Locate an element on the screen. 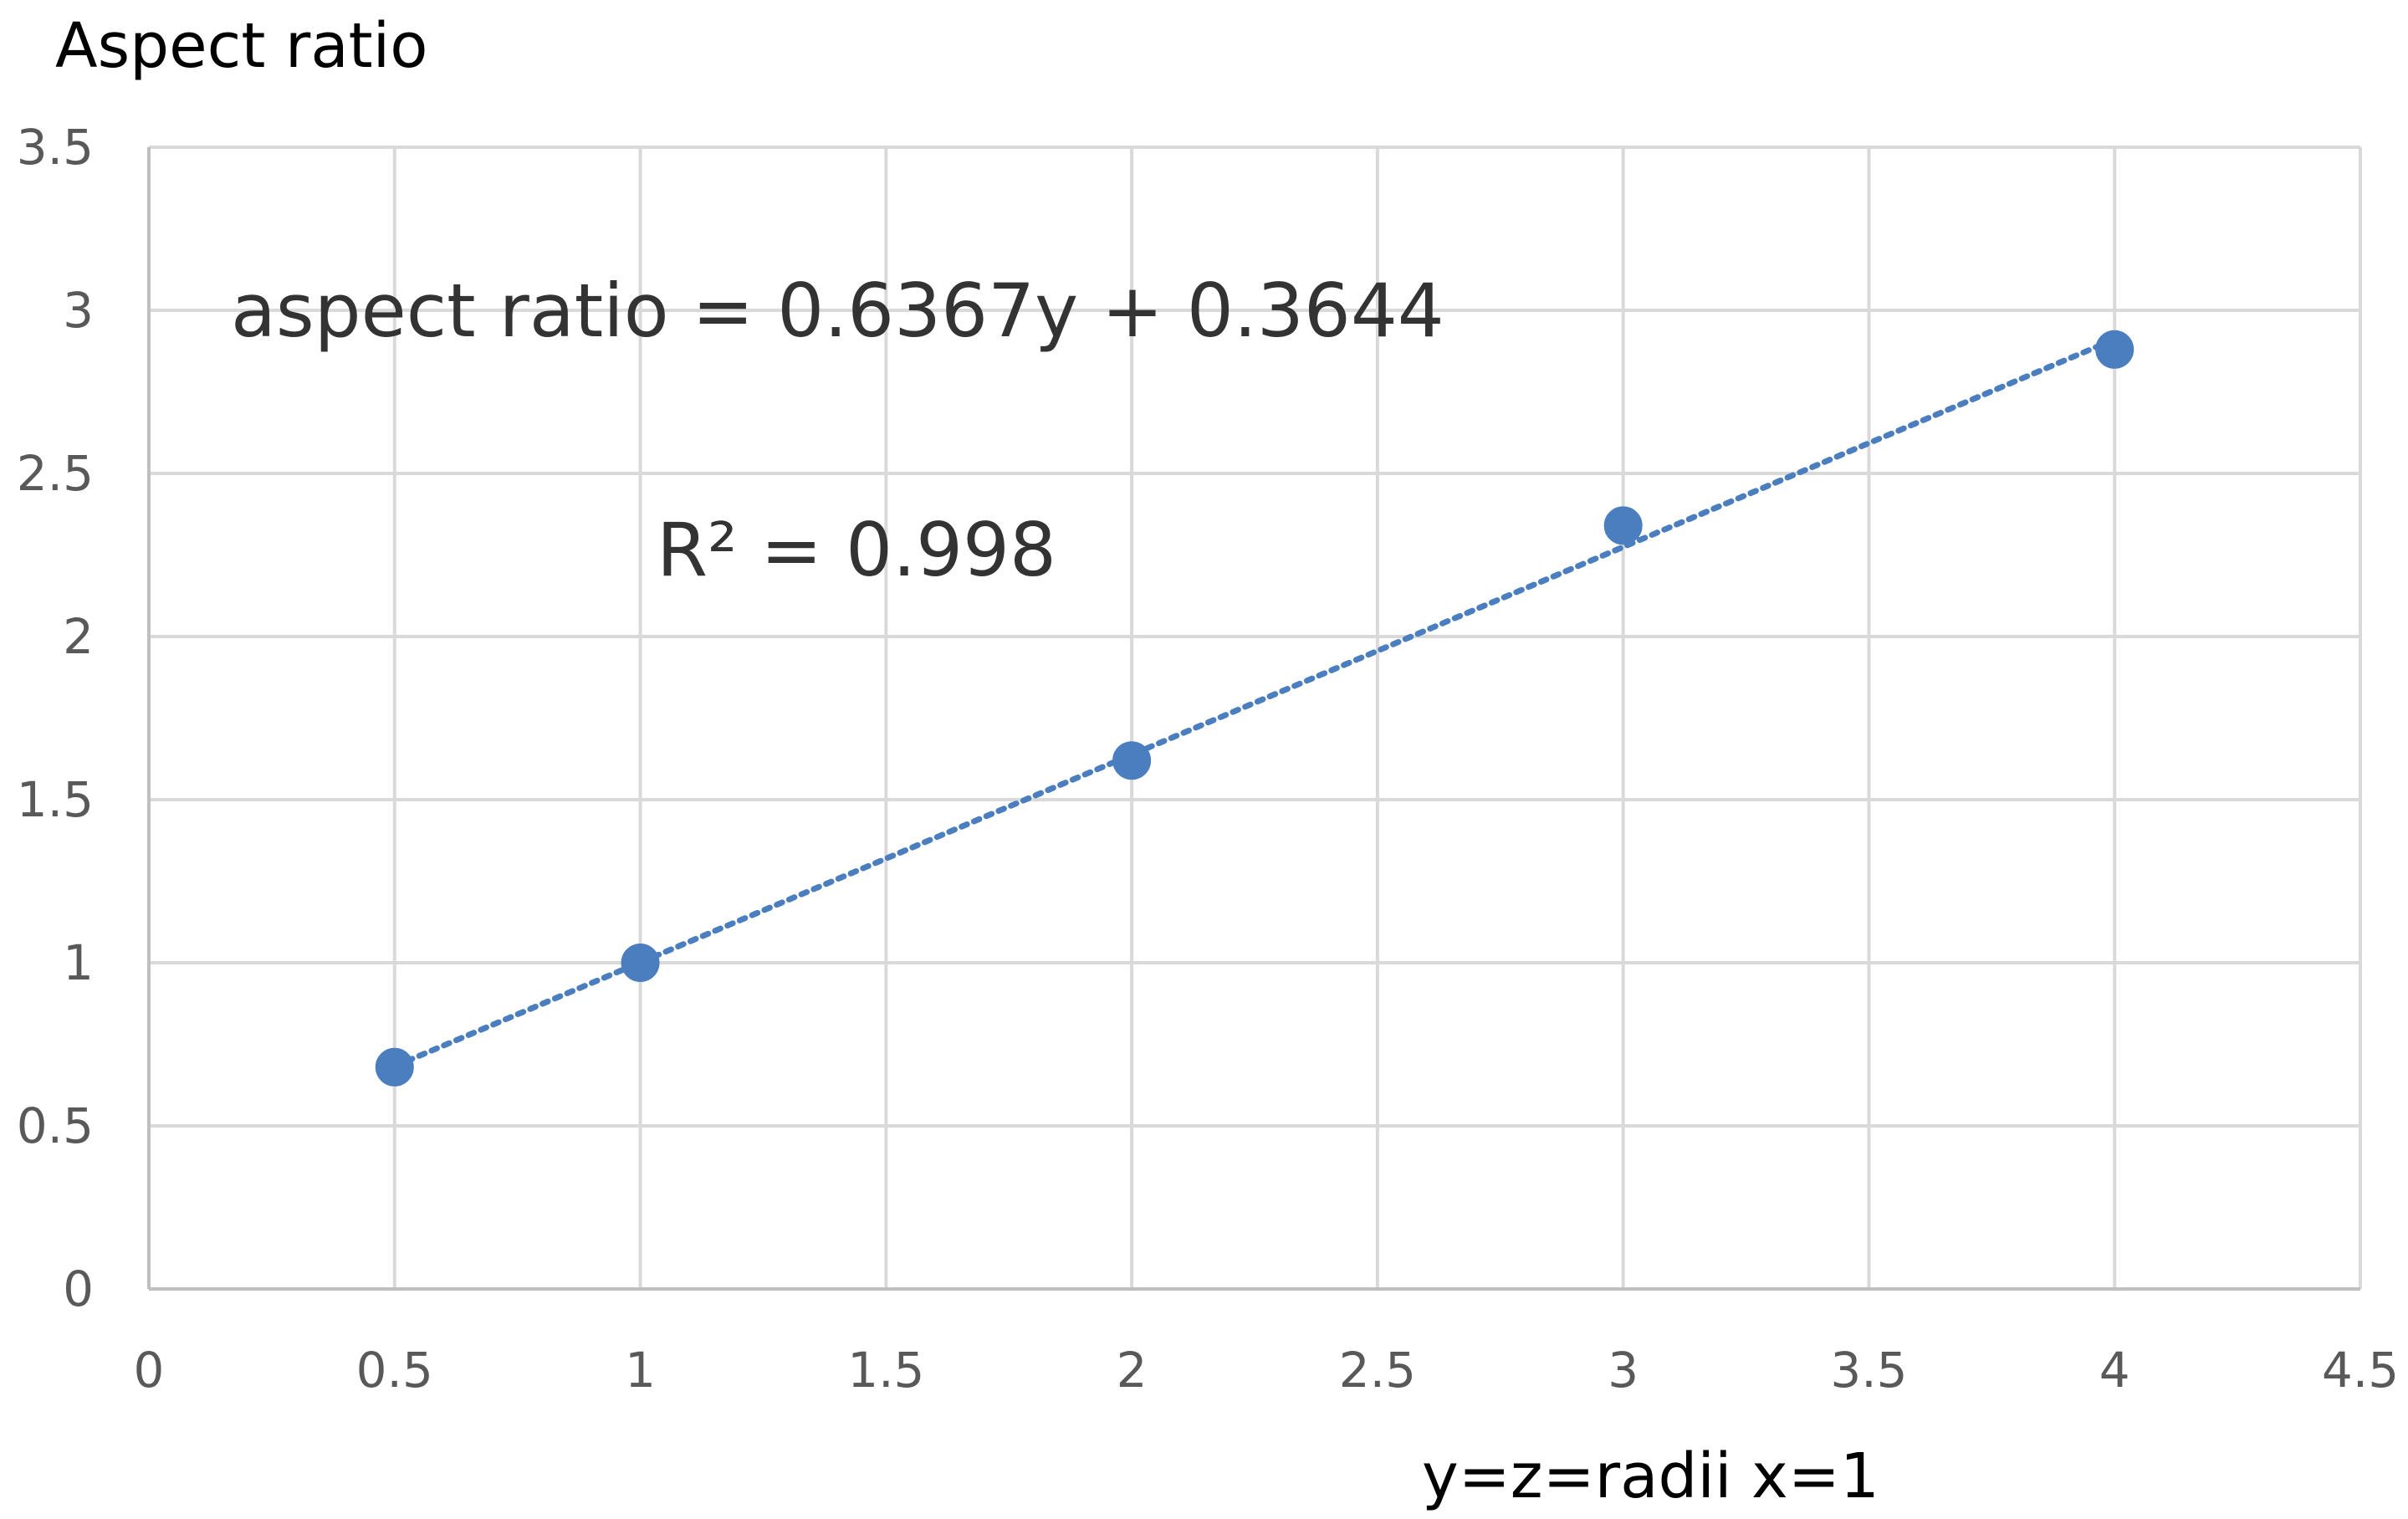 Image resolution: width=2408 pixels, height=1519 pixels. y-tick-label: 3 is located at coordinates (78, 310).